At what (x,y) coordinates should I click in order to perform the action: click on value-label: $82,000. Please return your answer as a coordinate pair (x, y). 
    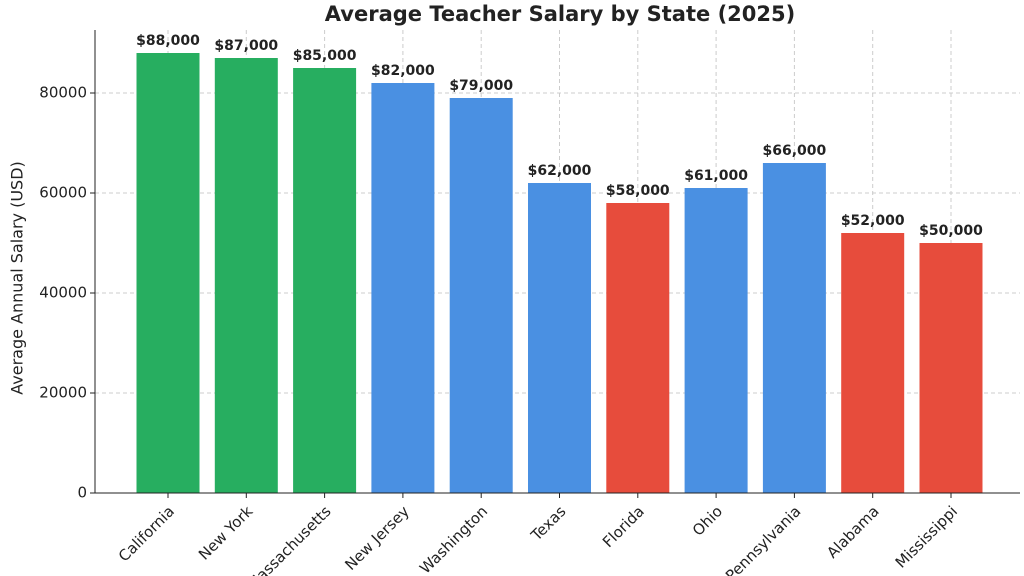
    Looking at the image, I should click on (403, 71).